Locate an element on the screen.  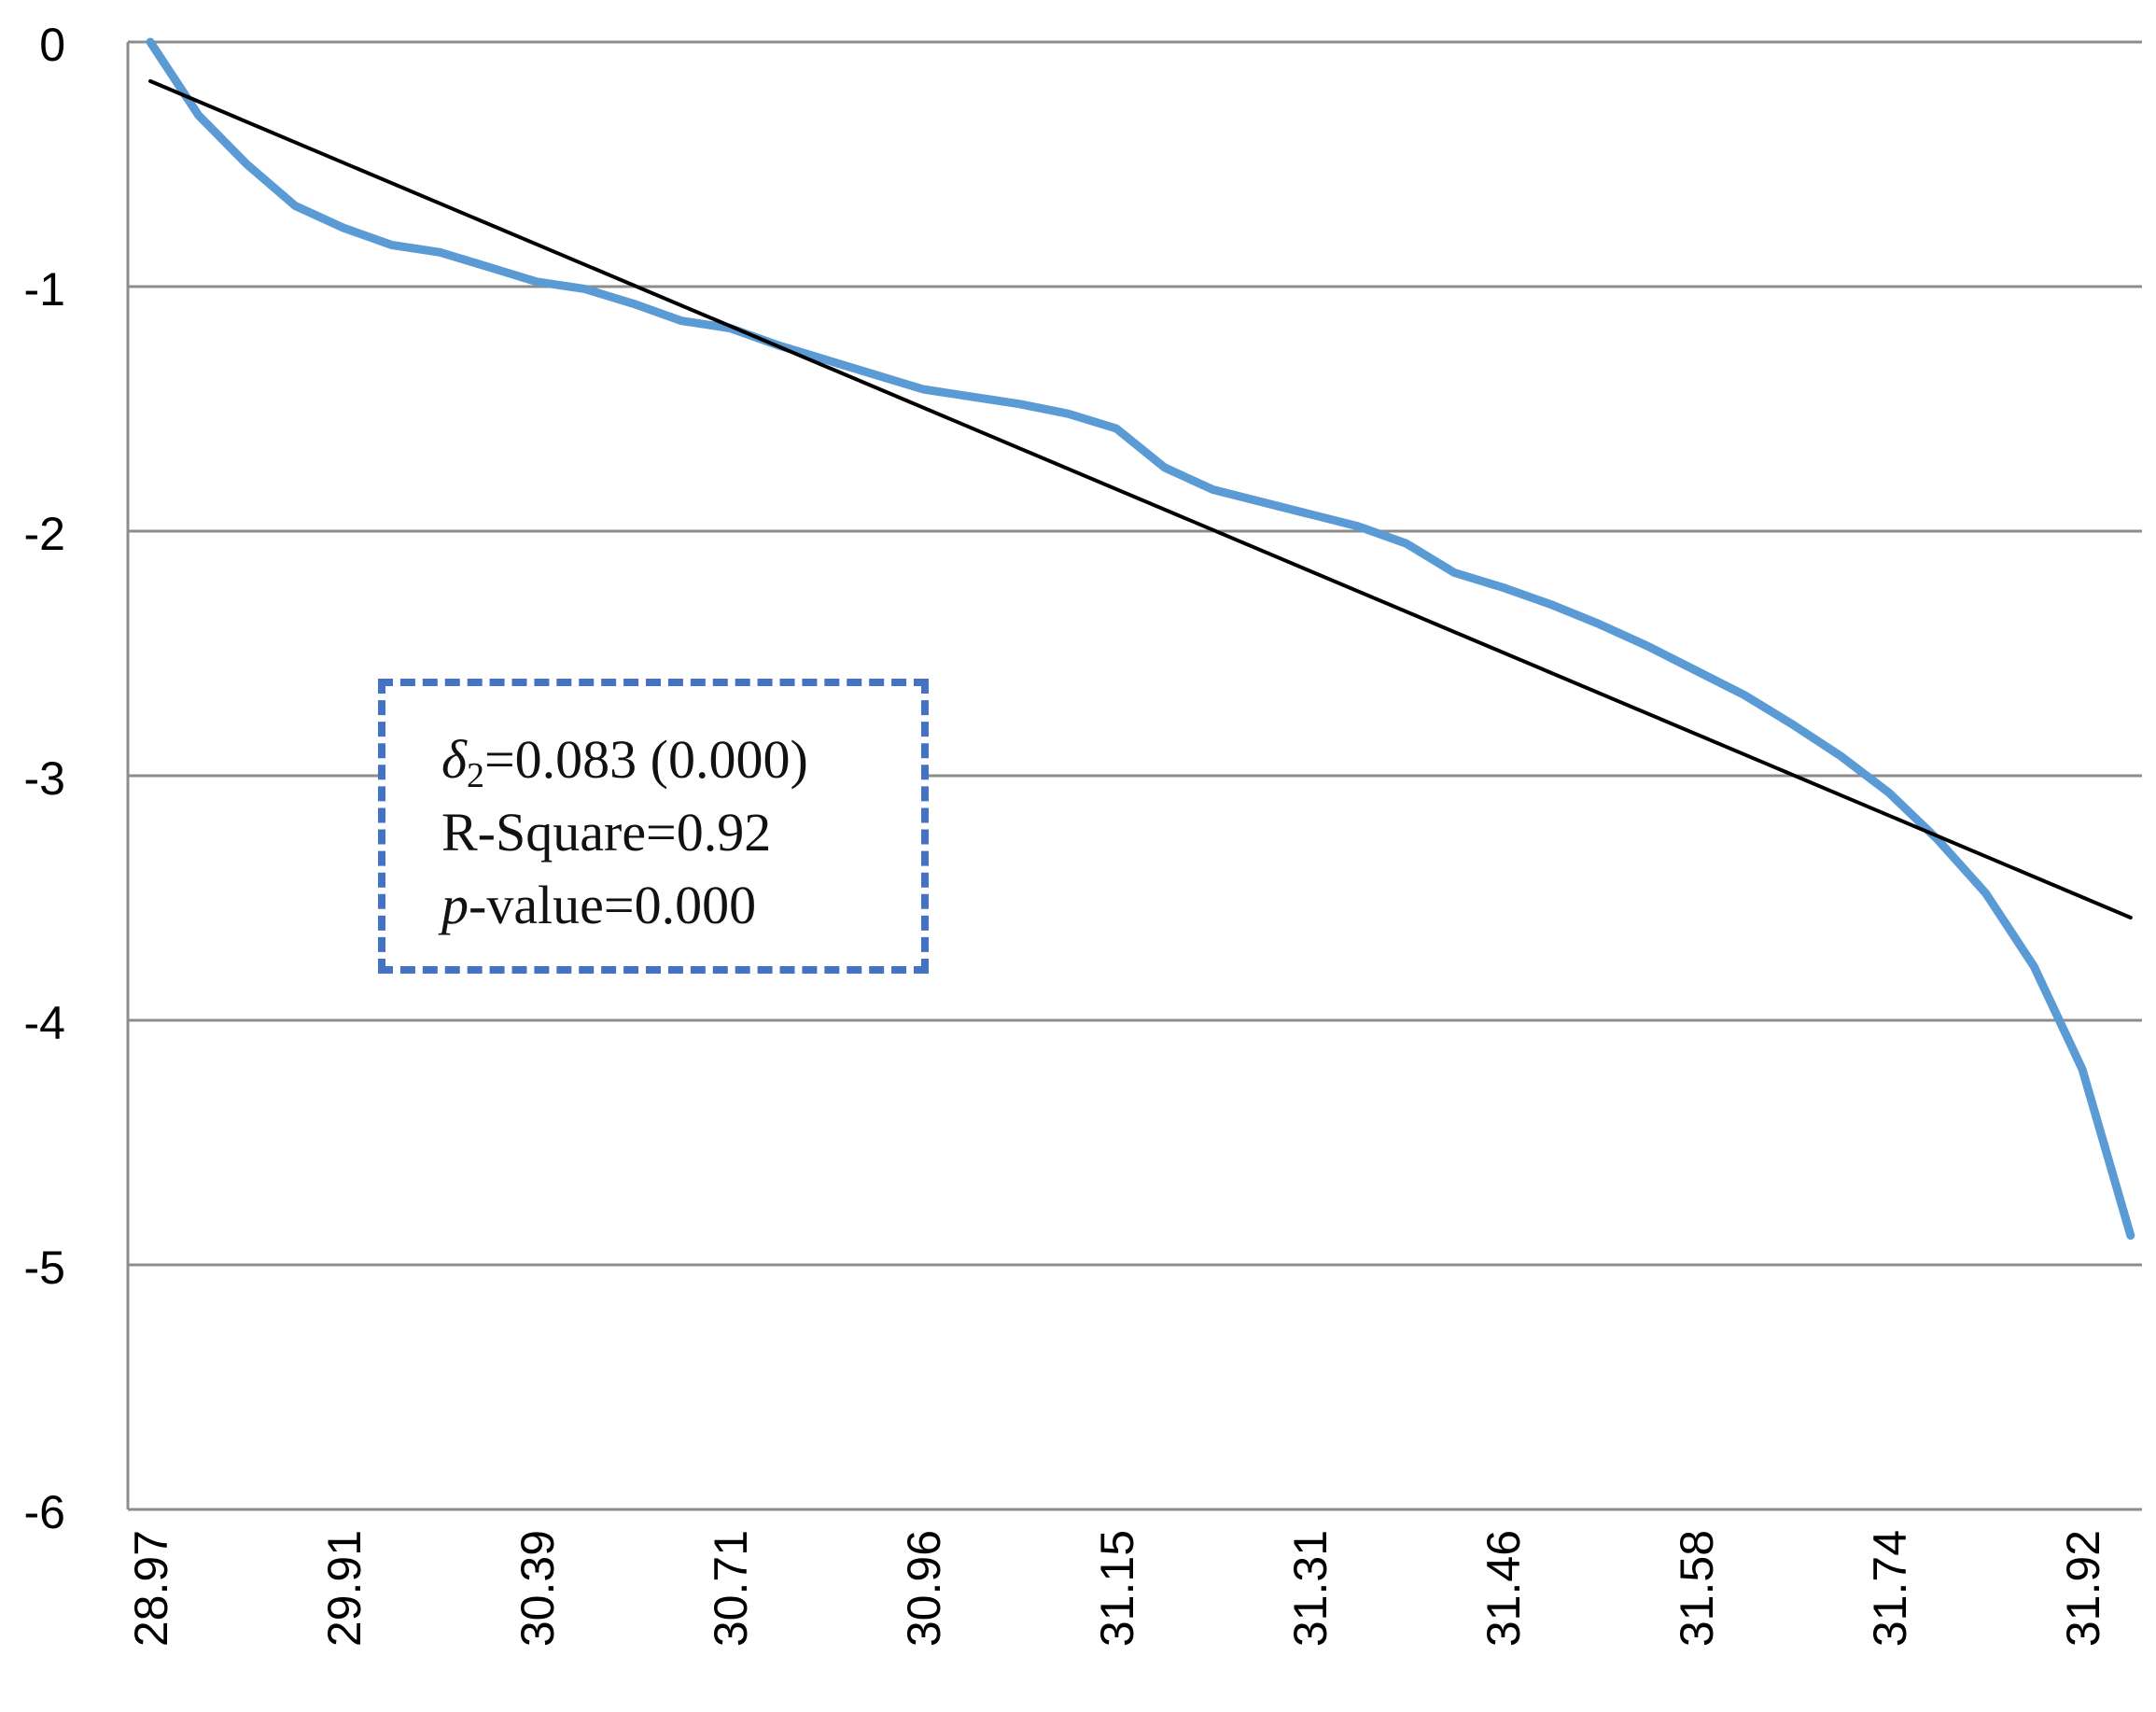
y-tick-label: -5 is located at coordinates (44, 1268).